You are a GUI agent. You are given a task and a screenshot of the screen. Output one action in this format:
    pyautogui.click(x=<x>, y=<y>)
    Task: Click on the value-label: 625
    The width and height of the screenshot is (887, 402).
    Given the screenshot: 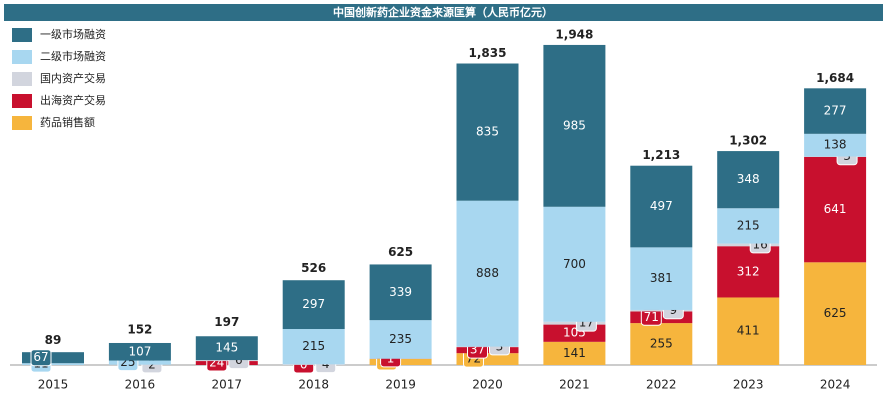 What is the action you would take?
    pyautogui.click(x=835, y=313)
    